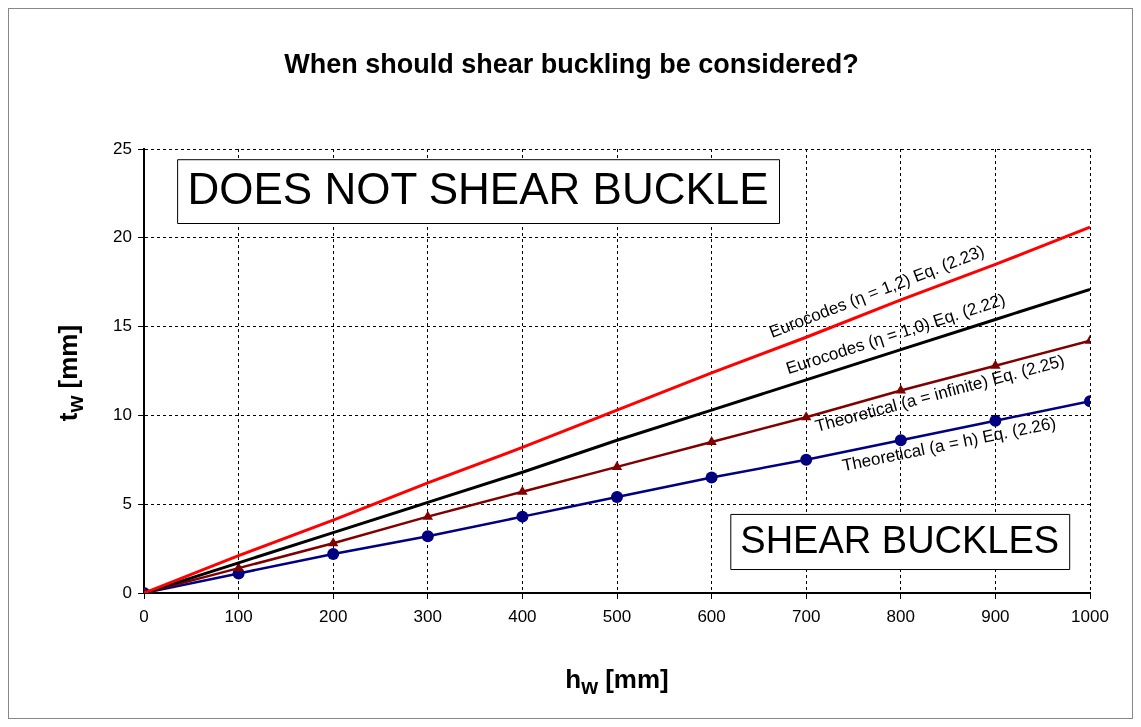  Describe the element at coordinates (900, 539) in the screenshot. I see `annotation: SHEAR BUCKLES` at that location.